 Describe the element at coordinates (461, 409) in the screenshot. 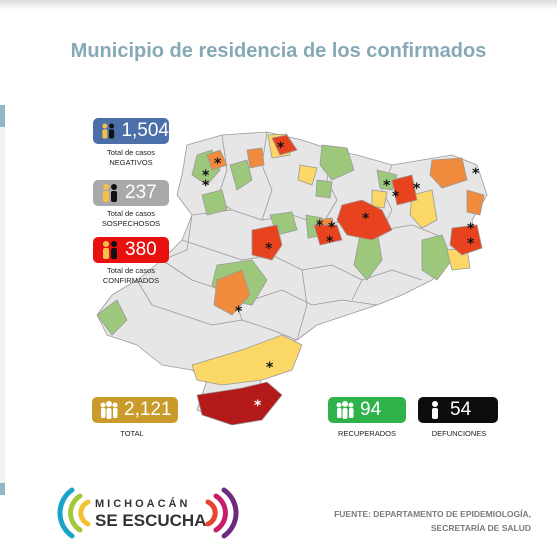

I see `defunciones-value: 54` at that location.